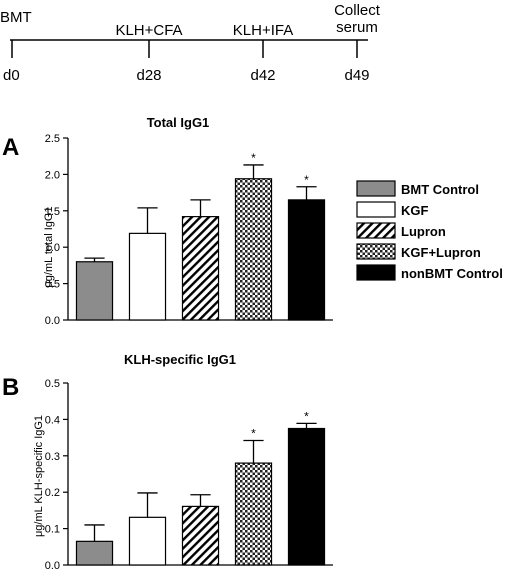 Image resolution: width=520 pixels, height=569 pixels. What do you see at coordinates (52, 248) in the screenshot?
I see `y-tick-label: 1.0` at bounding box center [52, 248].